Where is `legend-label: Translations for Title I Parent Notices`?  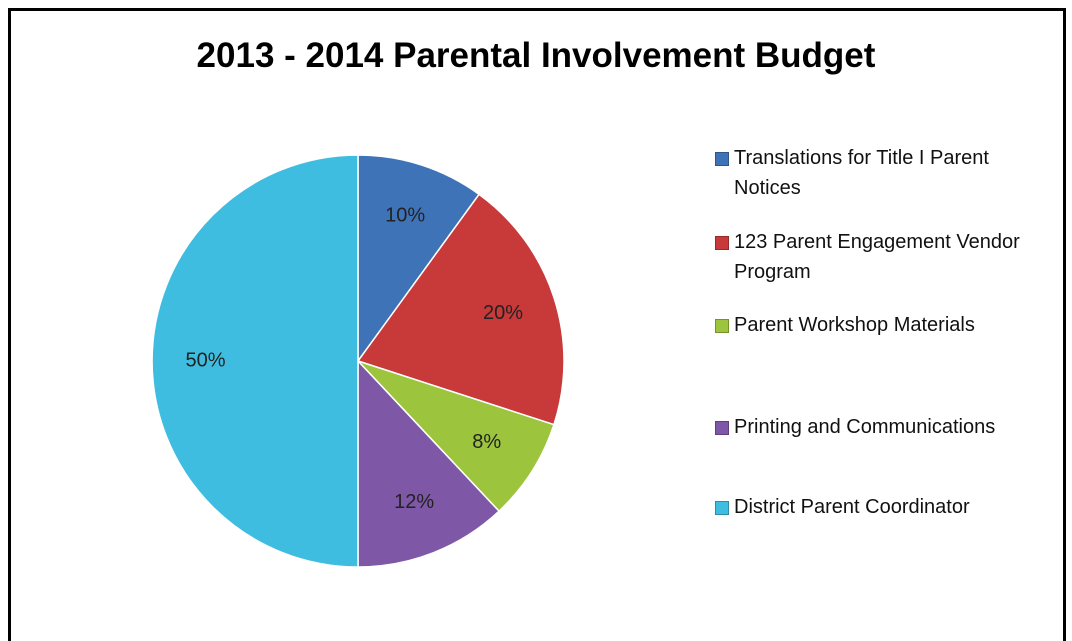
legend-label: Translations for Title I Parent Notices is located at coordinates (861, 173).